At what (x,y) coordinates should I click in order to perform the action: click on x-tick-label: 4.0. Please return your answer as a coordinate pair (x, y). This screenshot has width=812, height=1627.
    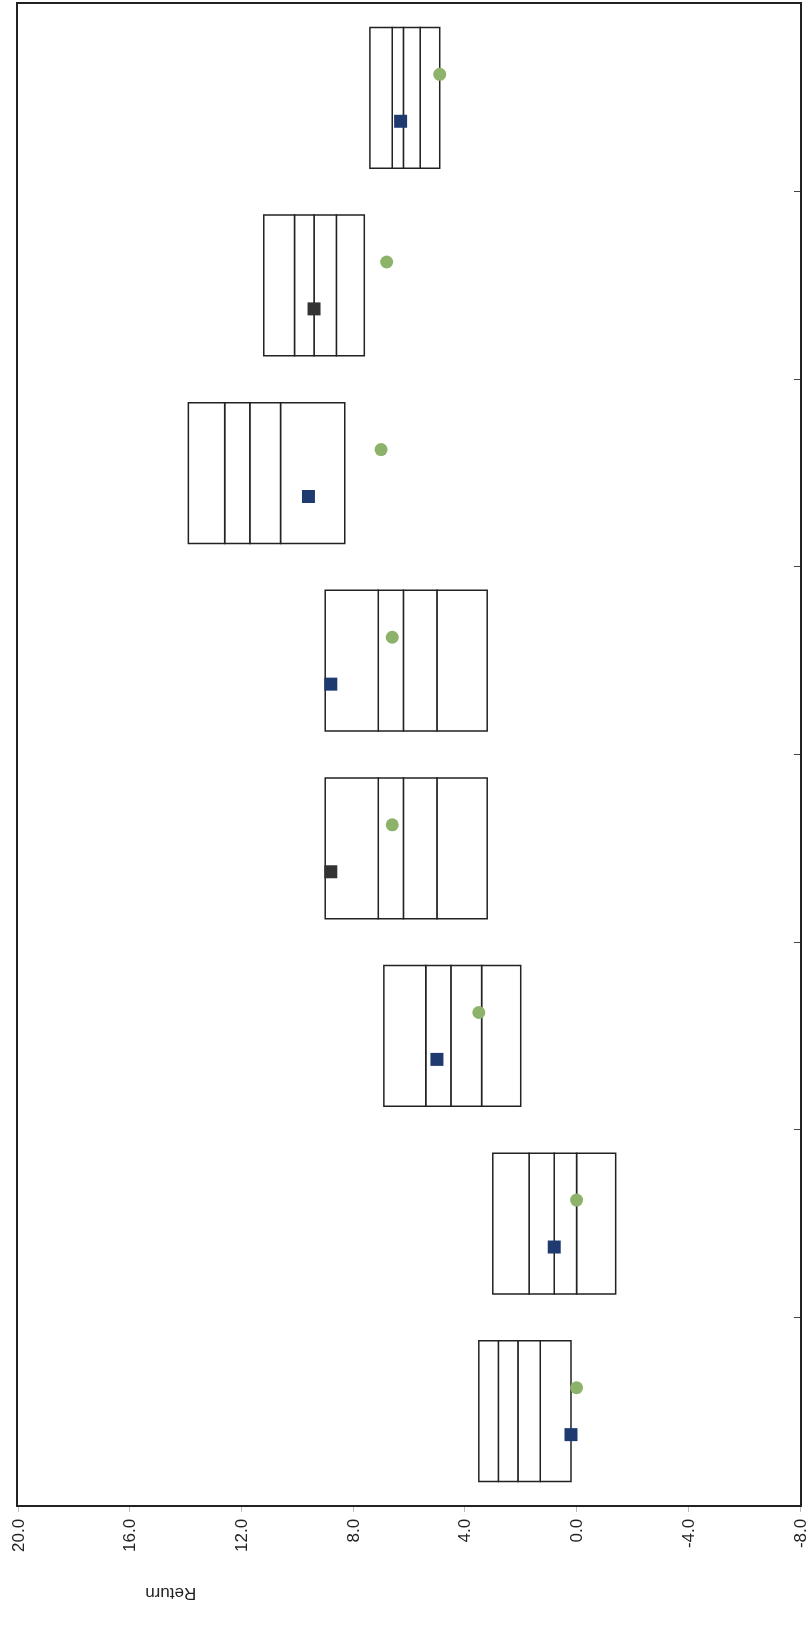
    Looking at the image, I should click on (465, 1530).